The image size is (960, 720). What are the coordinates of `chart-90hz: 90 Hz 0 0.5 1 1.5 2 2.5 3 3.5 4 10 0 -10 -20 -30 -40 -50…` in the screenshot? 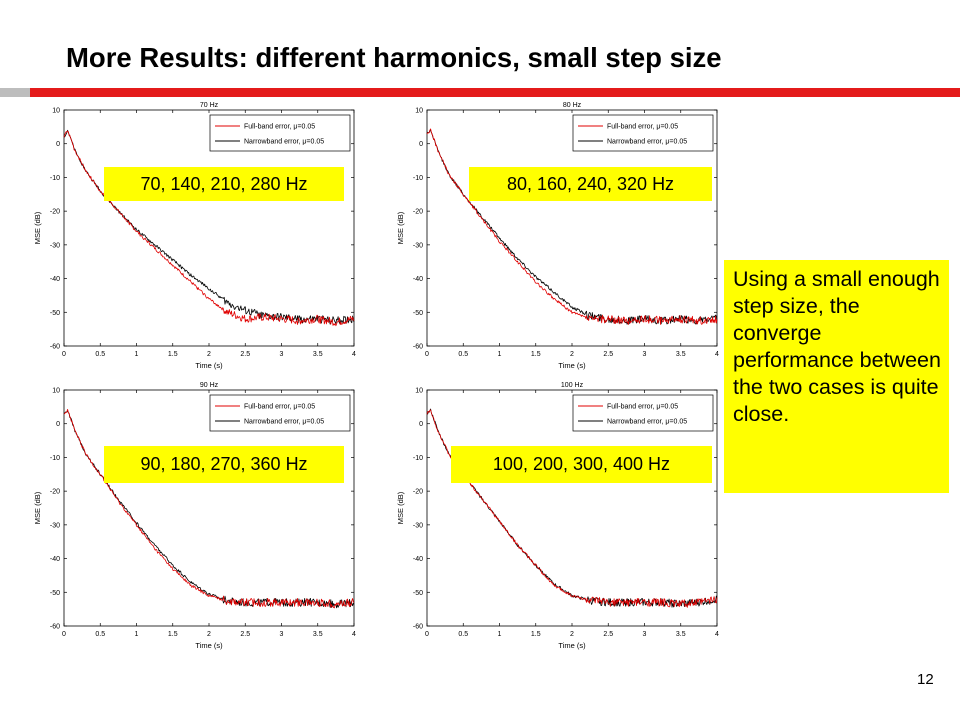 It's located at (195, 518).